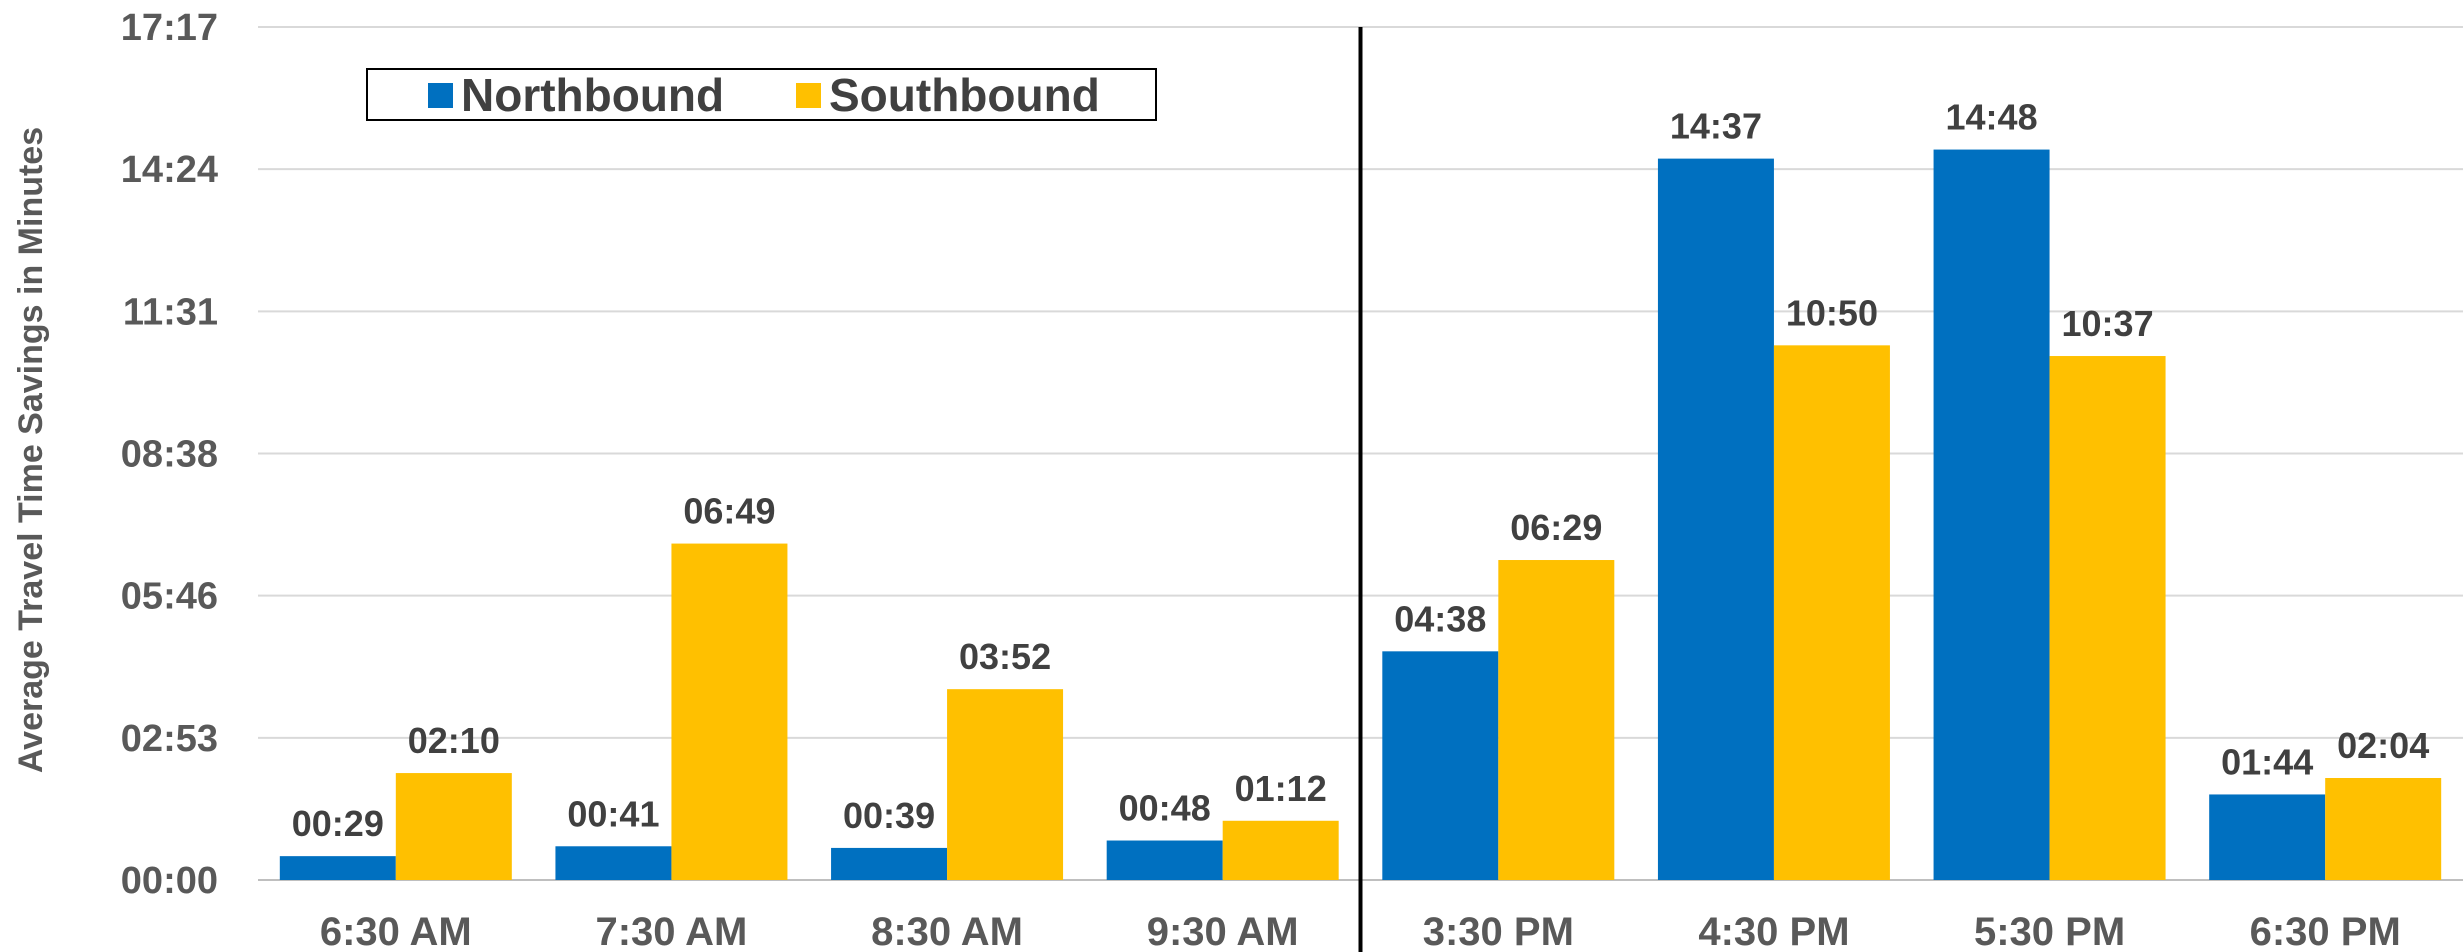  Describe the element at coordinates (1556, 527) in the screenshot. I see `data-label: 06:29` at that location.